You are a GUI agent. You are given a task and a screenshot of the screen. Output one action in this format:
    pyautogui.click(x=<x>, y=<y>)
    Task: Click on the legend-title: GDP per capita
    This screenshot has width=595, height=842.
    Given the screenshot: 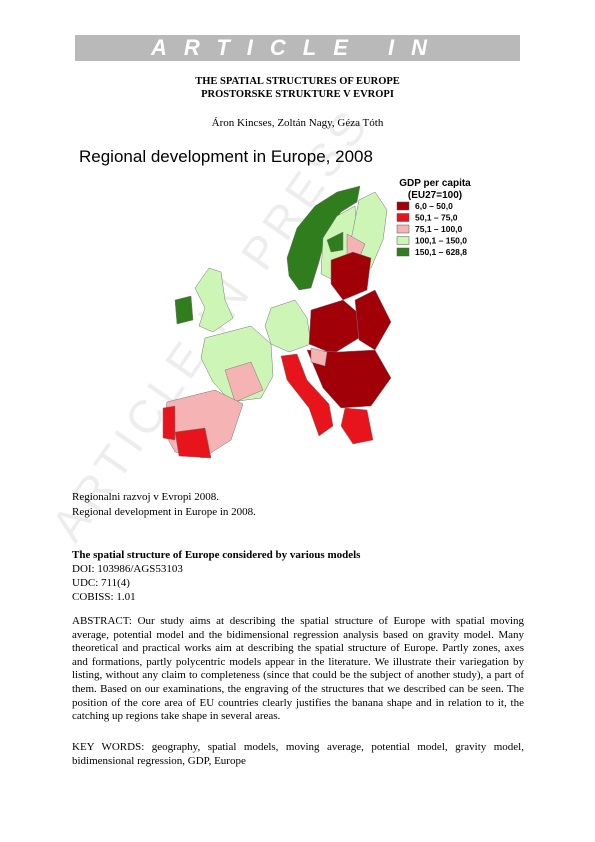 What is the action you would take?
    pyautogui.click(x=435, y=183)
    